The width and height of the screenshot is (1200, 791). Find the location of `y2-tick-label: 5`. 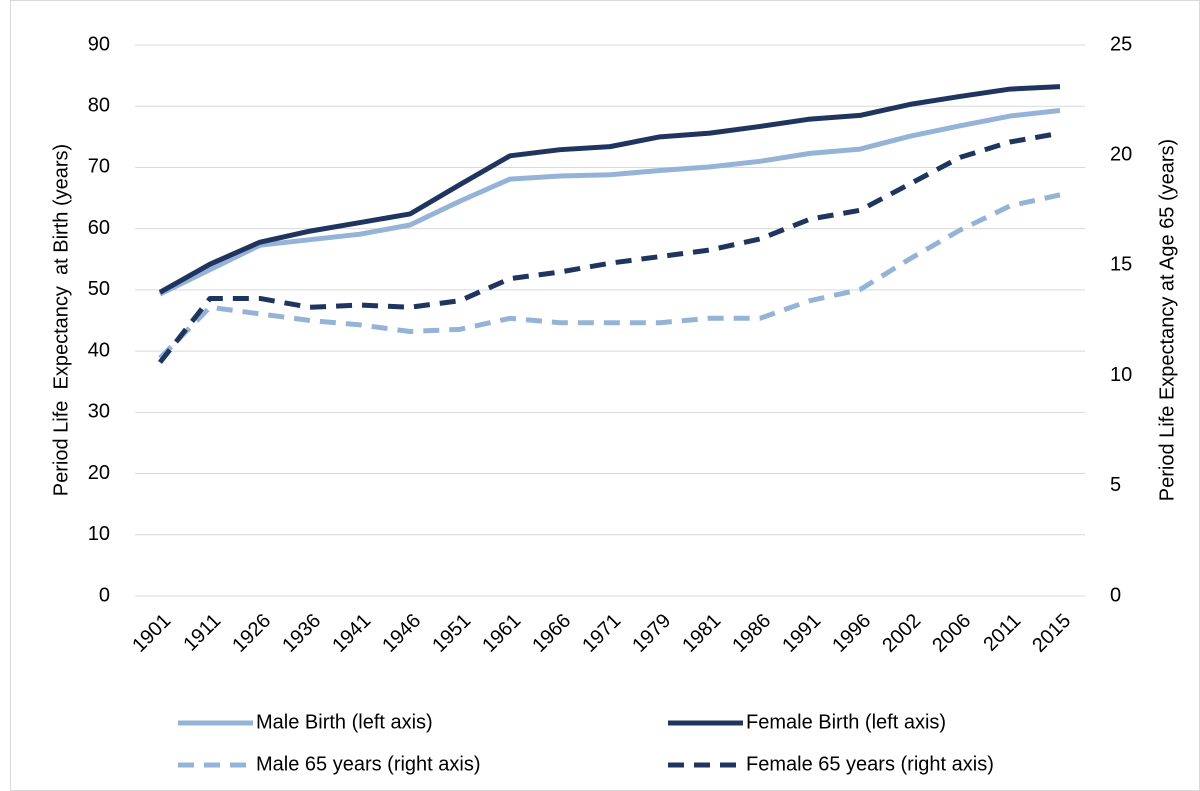

y2-tick-label: 5 is located at coordinates (1115, 485).